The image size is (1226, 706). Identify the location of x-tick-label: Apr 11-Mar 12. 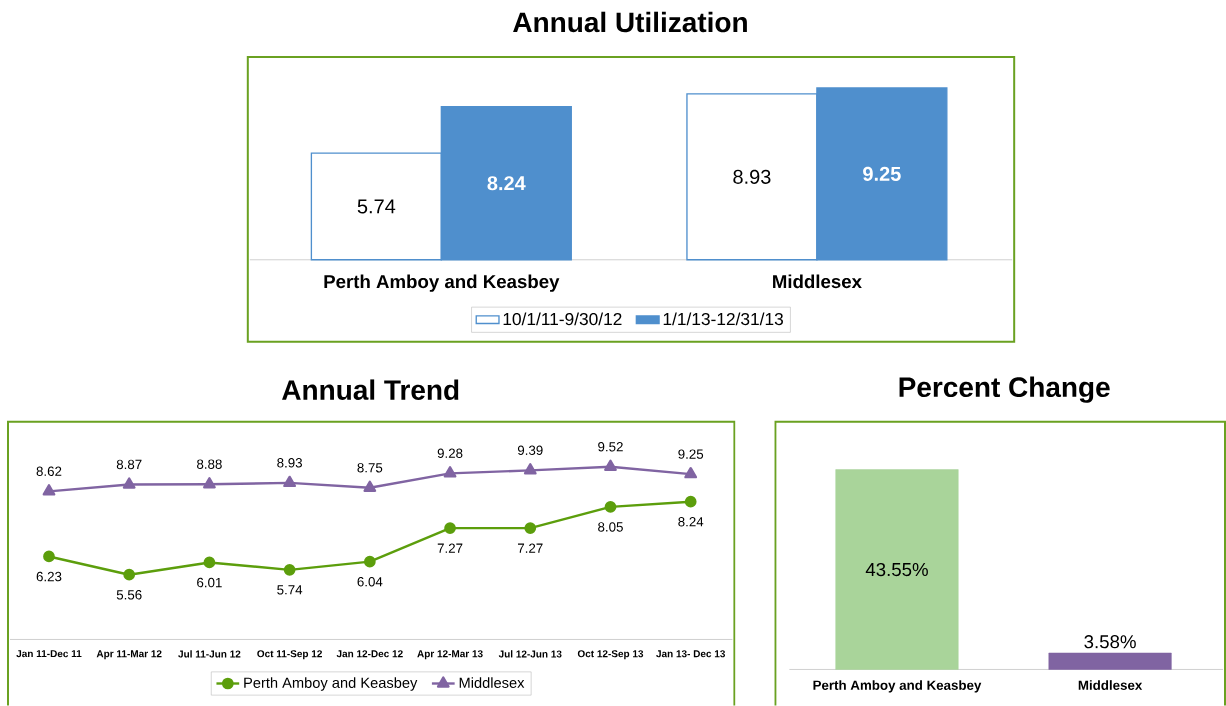
(129, 654).